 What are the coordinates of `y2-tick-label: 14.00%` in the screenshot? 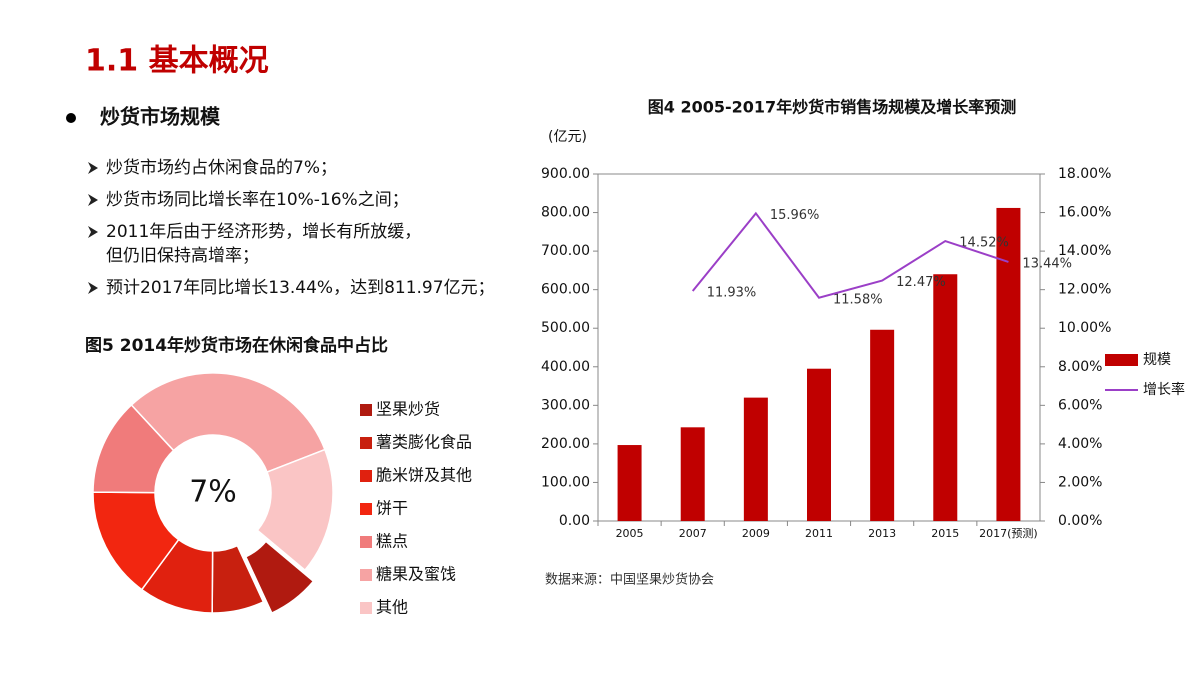 It's located at (1084, 251).